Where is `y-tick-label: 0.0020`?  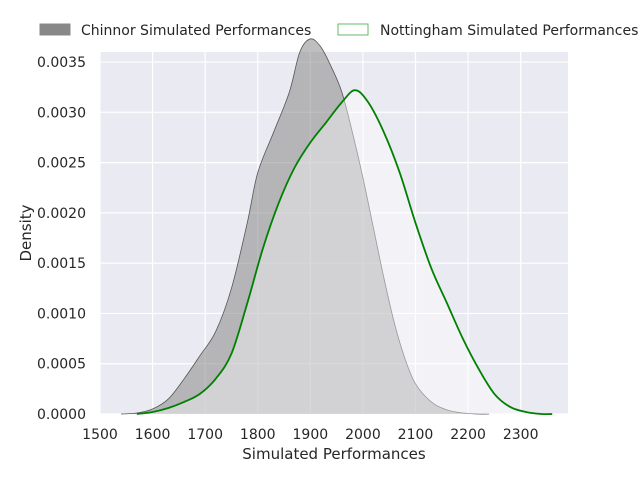
y-tick-label: 0.0020 is located at coordinates (61, 214).